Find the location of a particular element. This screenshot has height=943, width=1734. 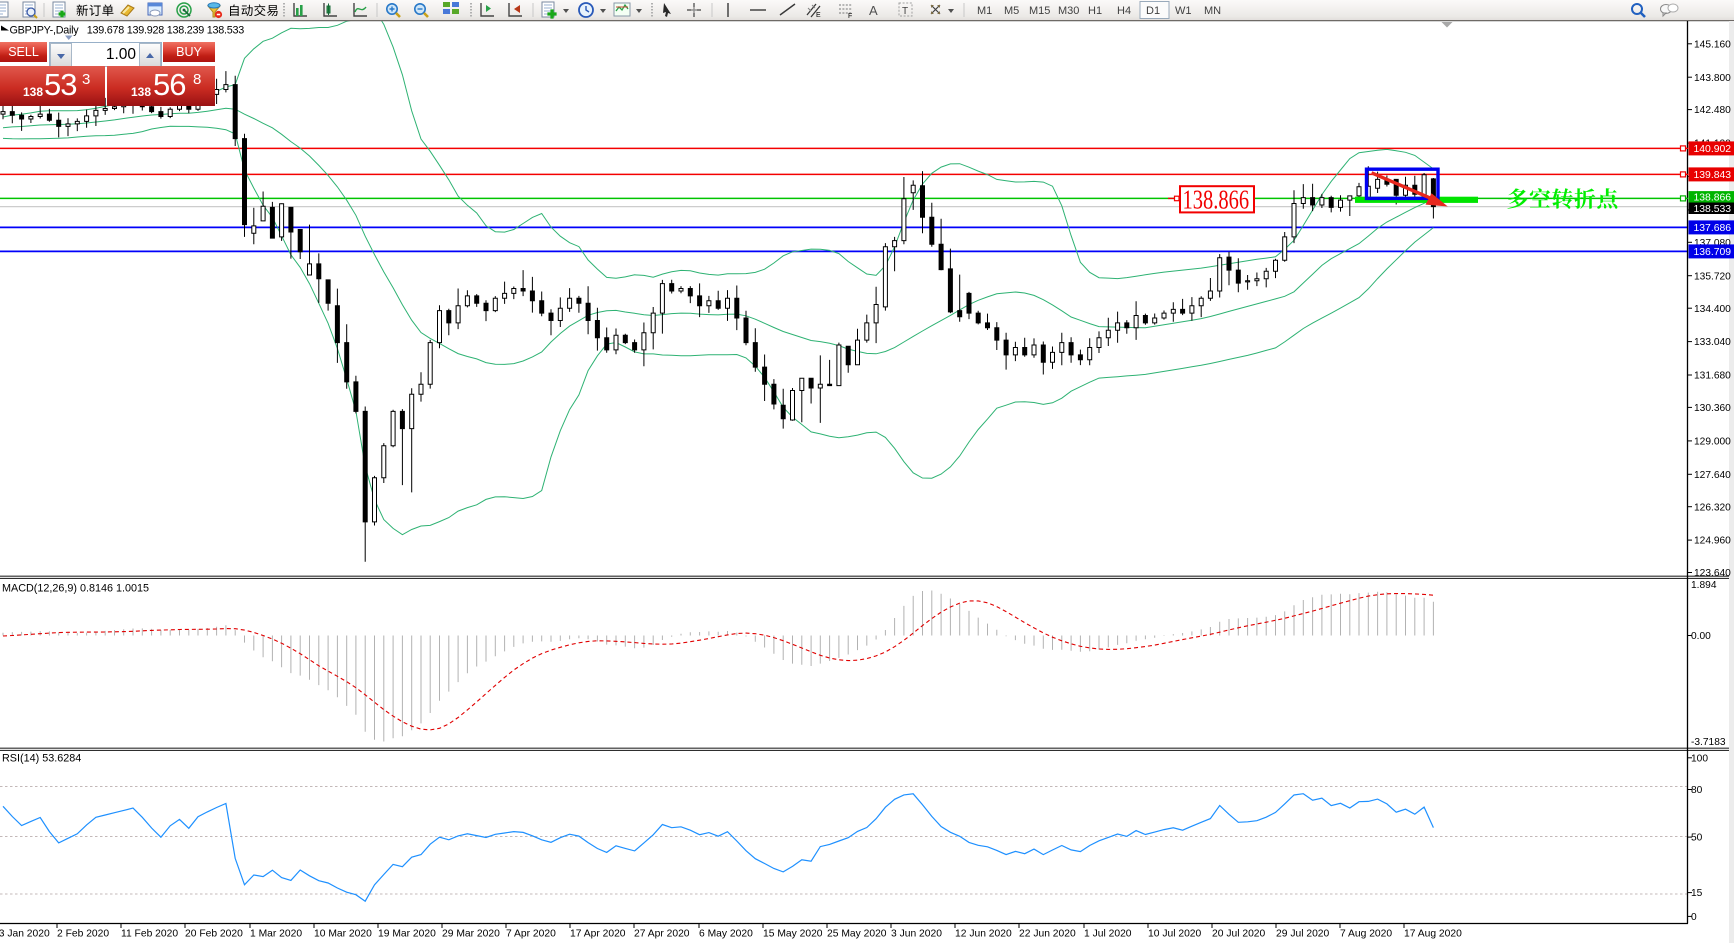

svg-text: H4 is located at coordinates (1124, 11).